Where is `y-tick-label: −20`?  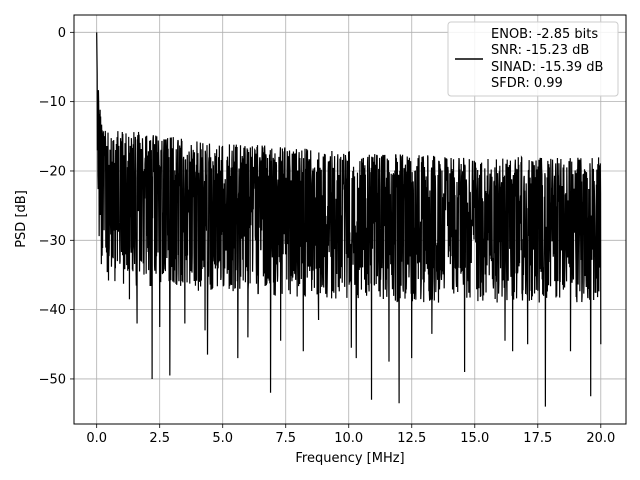 y-tick-label: −20 is located at coordinates (52, 171).